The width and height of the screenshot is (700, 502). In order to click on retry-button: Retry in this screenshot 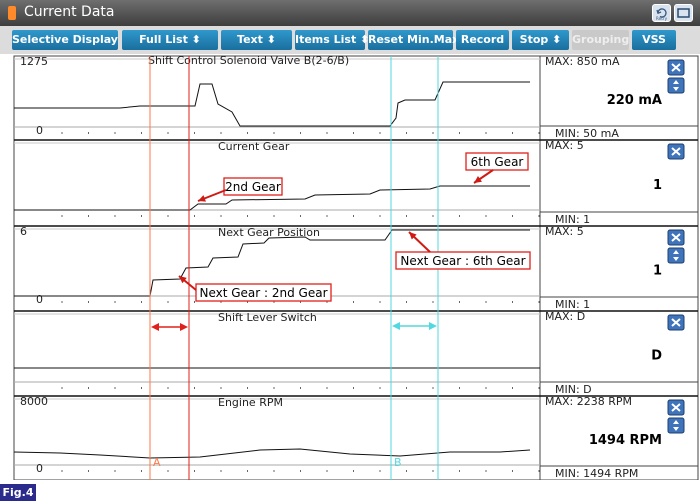, I will do `click(661, 13)`.